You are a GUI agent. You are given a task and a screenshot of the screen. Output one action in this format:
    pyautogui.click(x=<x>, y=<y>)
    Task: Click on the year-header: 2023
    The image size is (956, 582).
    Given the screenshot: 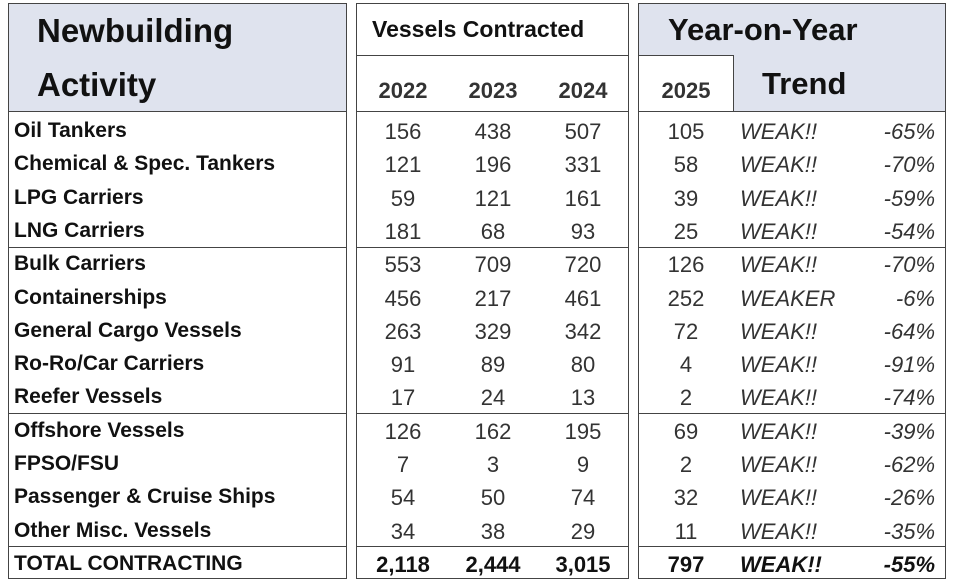 What is the action you would take?
    pyautogui.click(x=493, y=90)
    